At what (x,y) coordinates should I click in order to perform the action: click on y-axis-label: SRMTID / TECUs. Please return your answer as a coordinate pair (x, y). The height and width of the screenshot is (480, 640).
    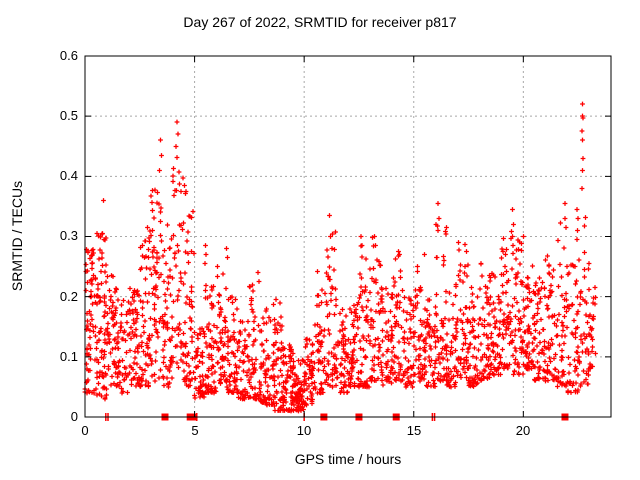
    Looking at the image, I should click on (17, 236).